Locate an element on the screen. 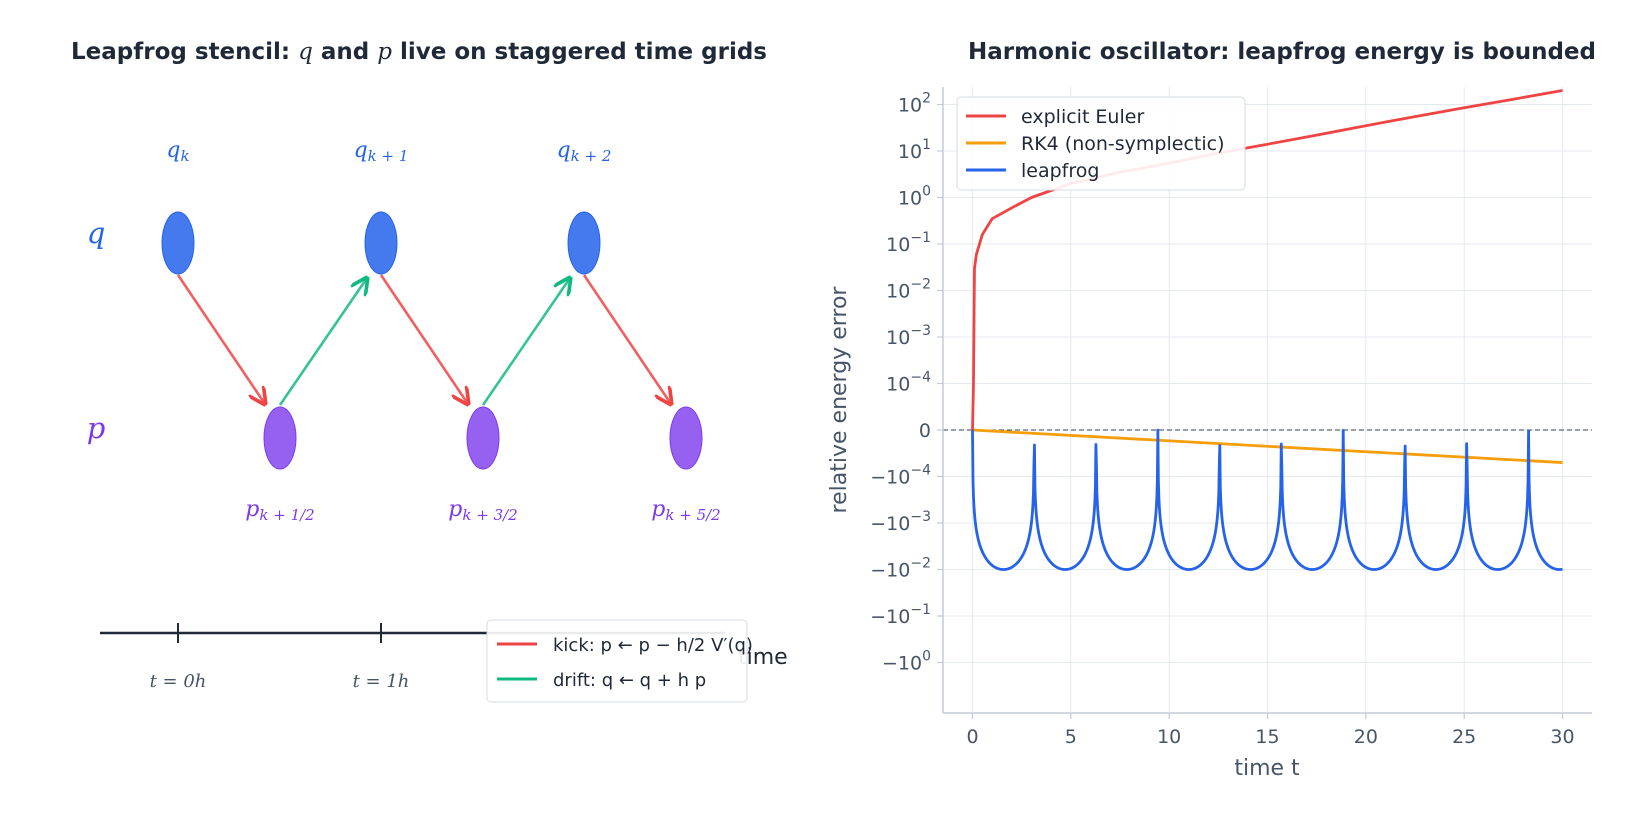 Image resolution: width=1644 pixels, height=815 pixels. y-tick-label: 10⁻³ is located at coordinates (908, 336).